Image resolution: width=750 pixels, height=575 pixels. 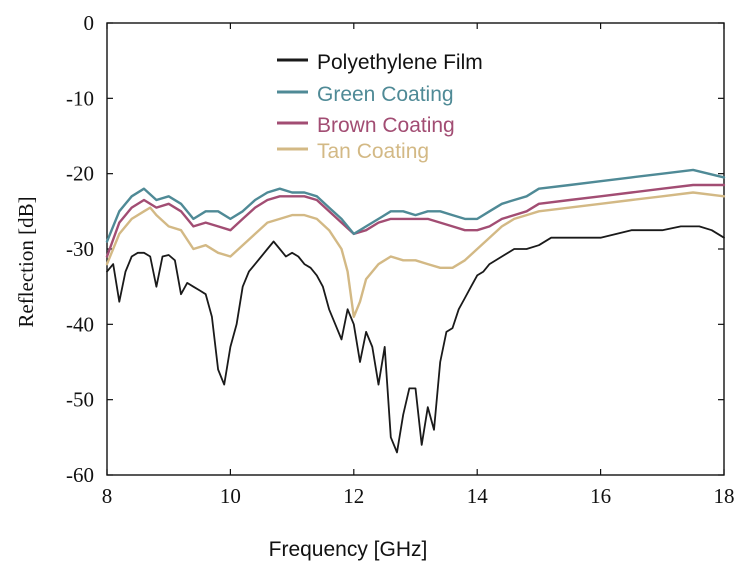 What do you see at coordinates (724, 496) in the screenshot?
I see `x-tick-label: 18` at bounding box center [724, 496].